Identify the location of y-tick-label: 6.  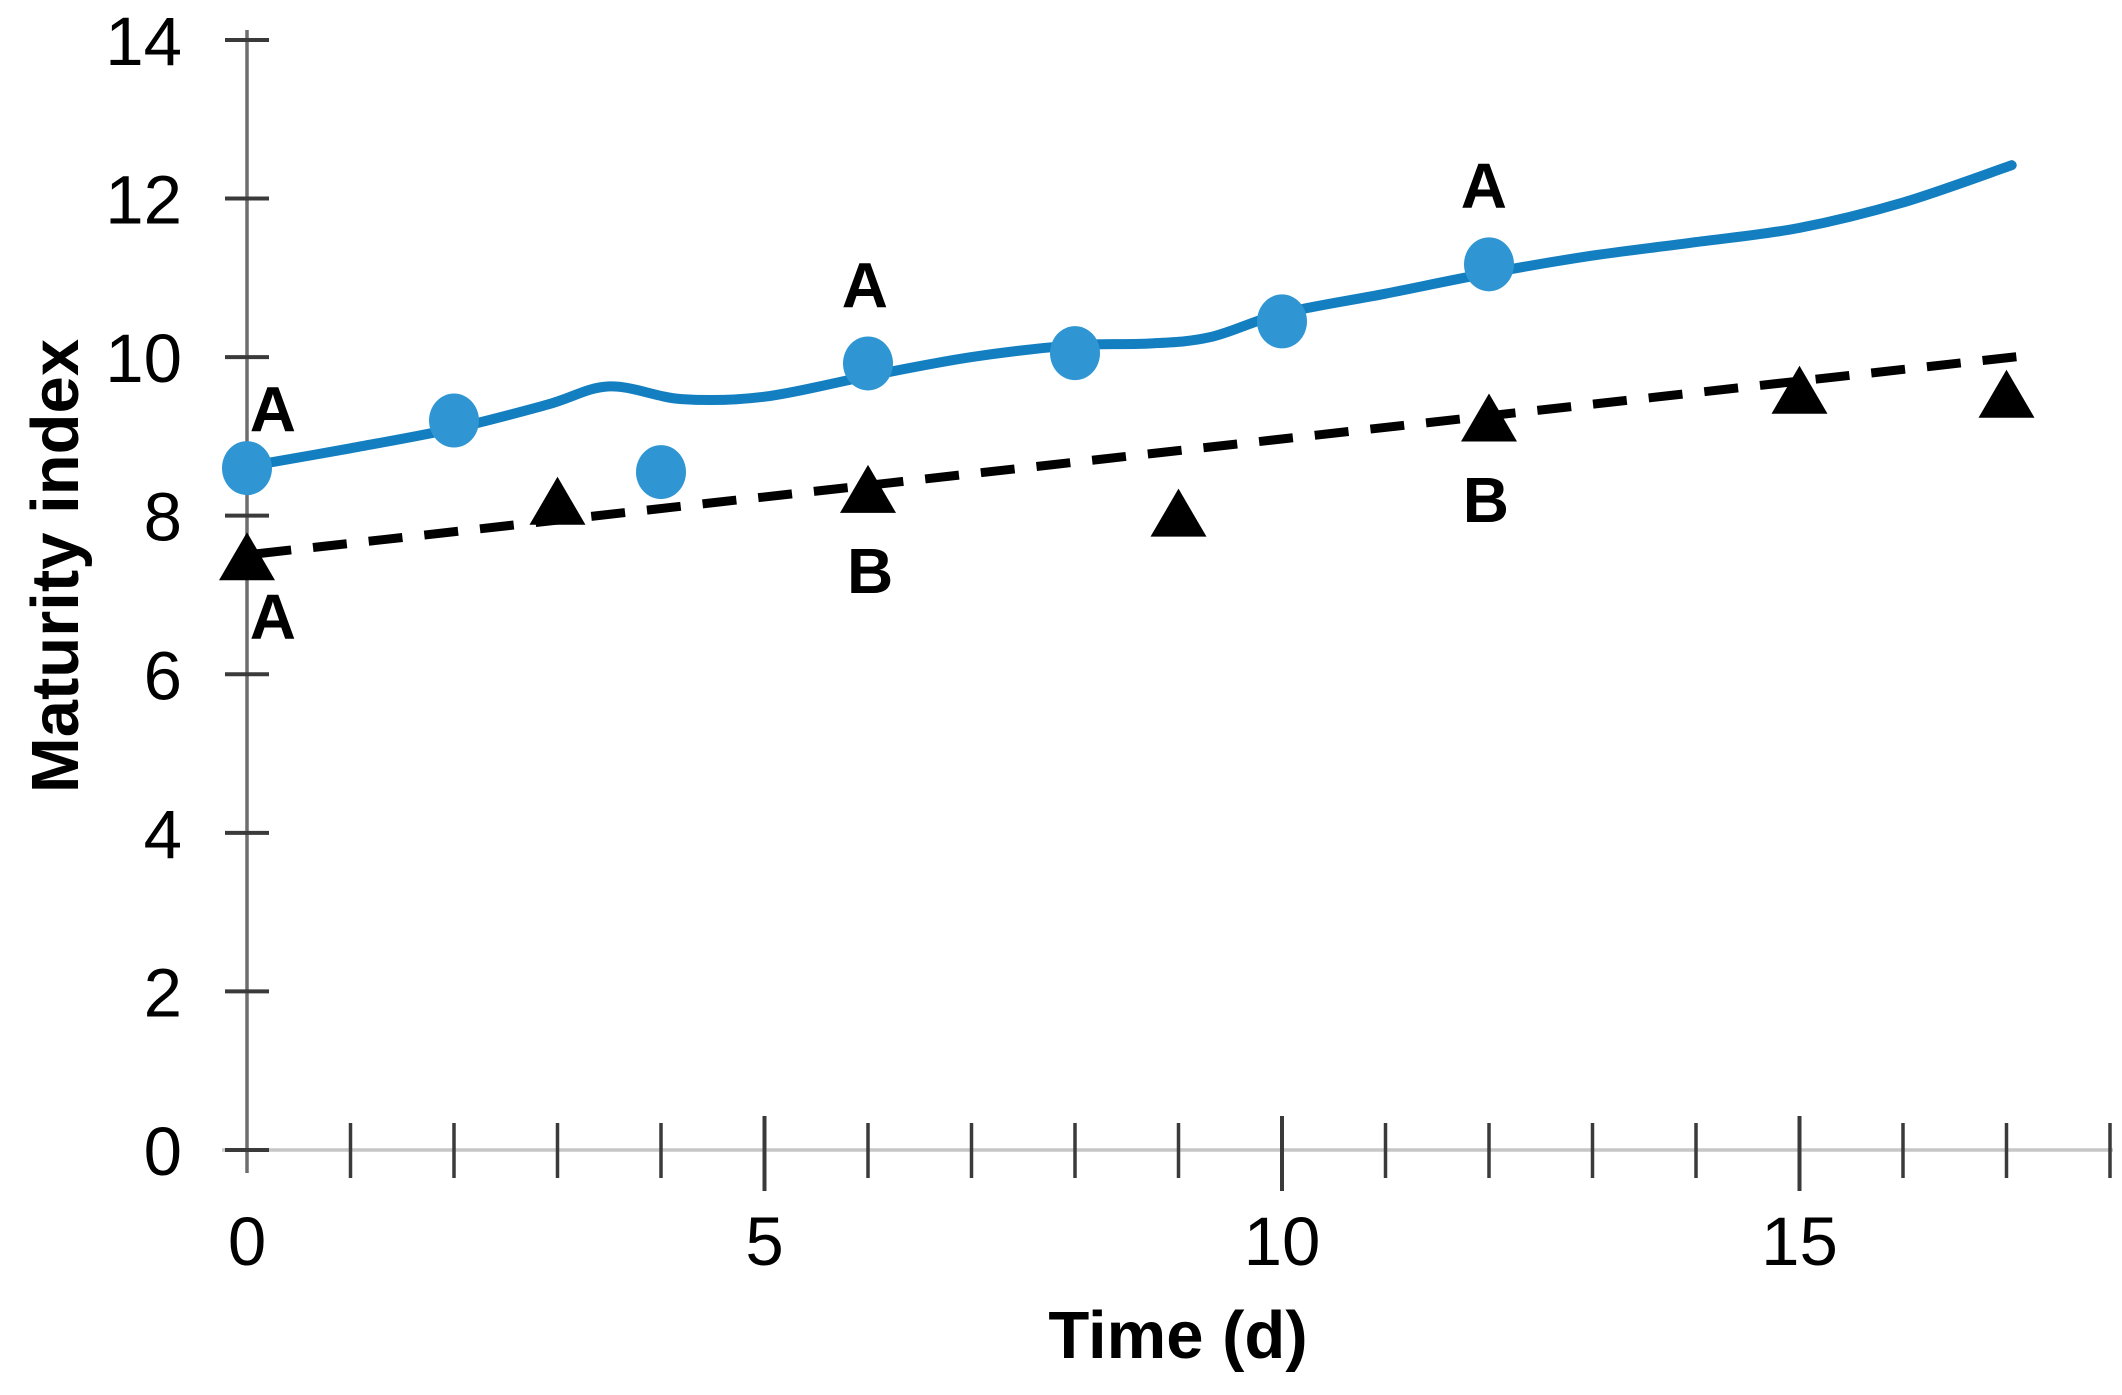
(163, 675).